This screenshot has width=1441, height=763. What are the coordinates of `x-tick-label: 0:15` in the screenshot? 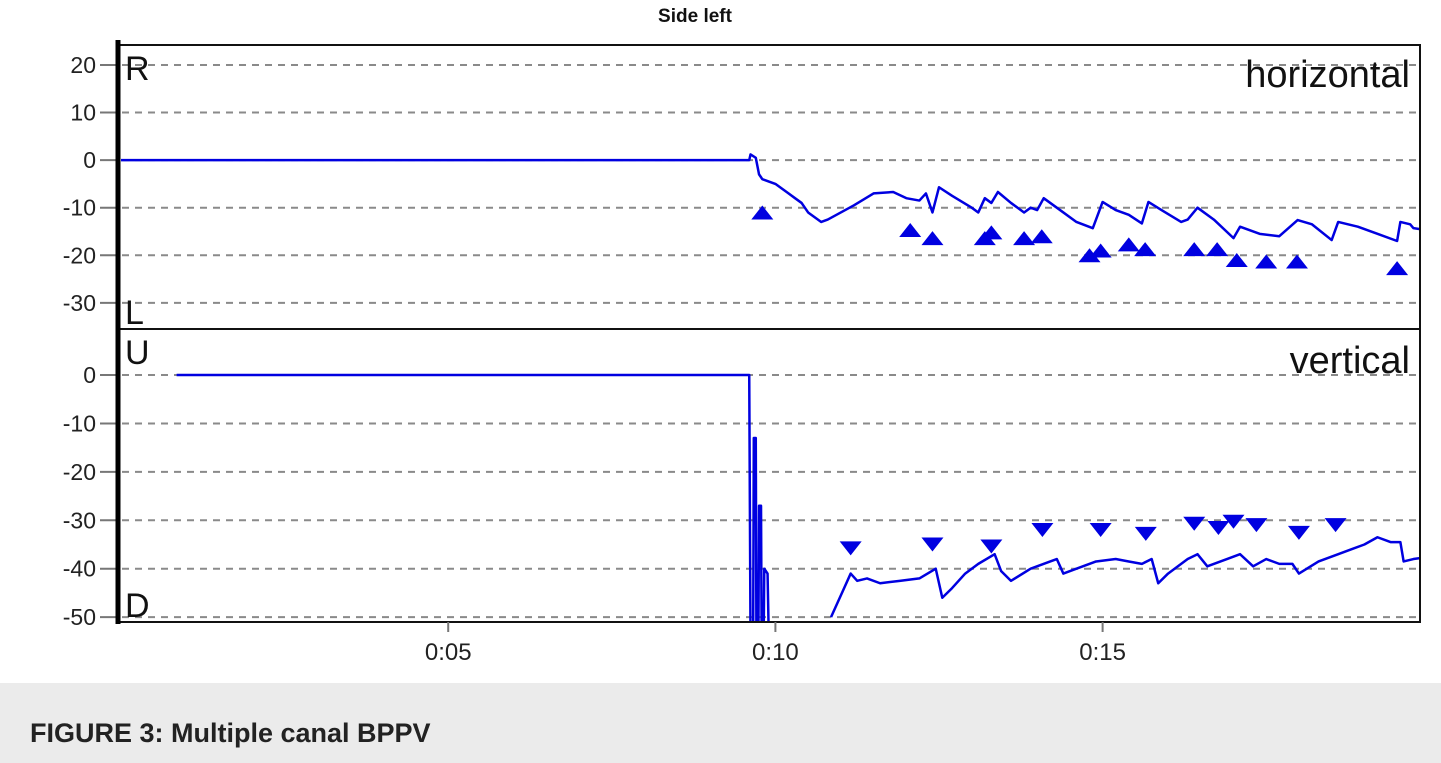 It's located at (1102, 652).